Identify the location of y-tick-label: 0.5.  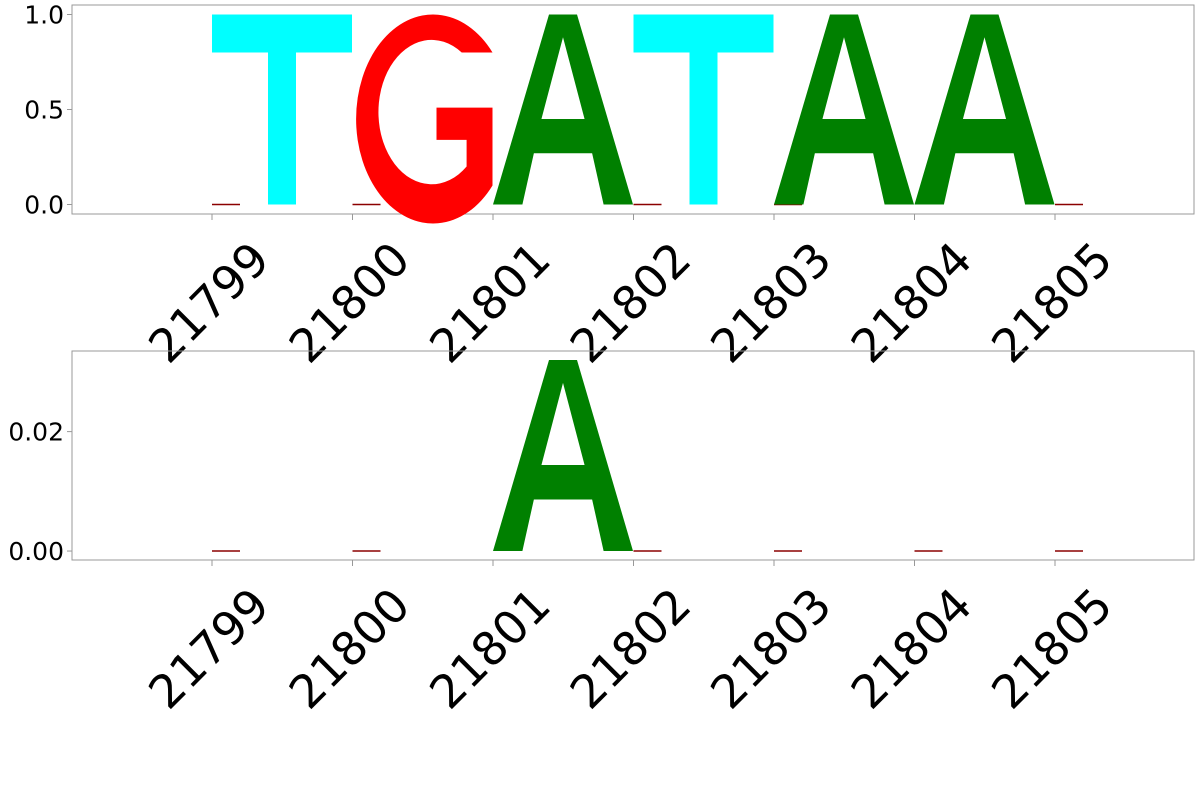
(44, 110).